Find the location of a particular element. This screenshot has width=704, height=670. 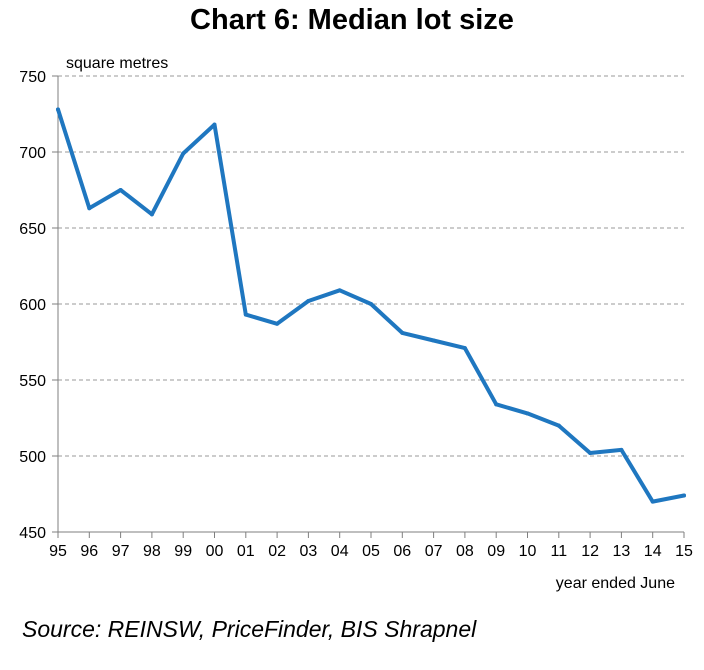

y-tick-labels: 450 500 550 600 650 700 750 is located at coordinates (32, 305).